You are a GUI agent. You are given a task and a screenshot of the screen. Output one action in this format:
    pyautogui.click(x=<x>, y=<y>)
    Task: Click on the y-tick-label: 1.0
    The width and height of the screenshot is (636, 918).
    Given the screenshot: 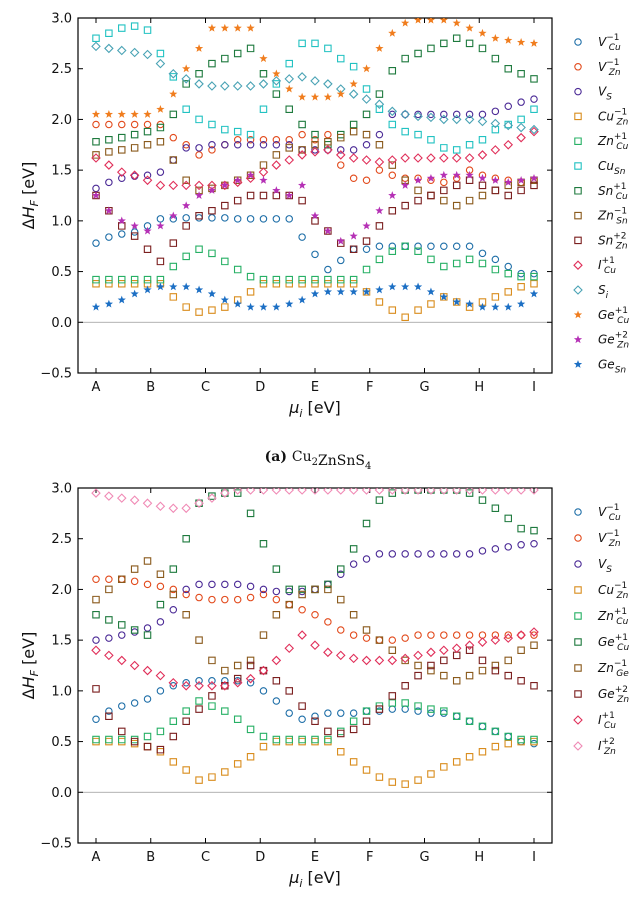 What is the action you would take?
    pyautogui.click(x=61, y=221)
    